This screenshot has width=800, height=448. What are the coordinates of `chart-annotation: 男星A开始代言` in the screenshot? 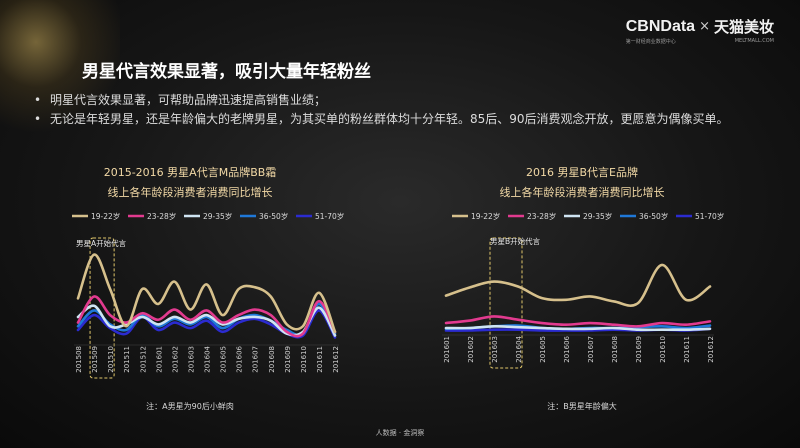 It's located at (101, 243).